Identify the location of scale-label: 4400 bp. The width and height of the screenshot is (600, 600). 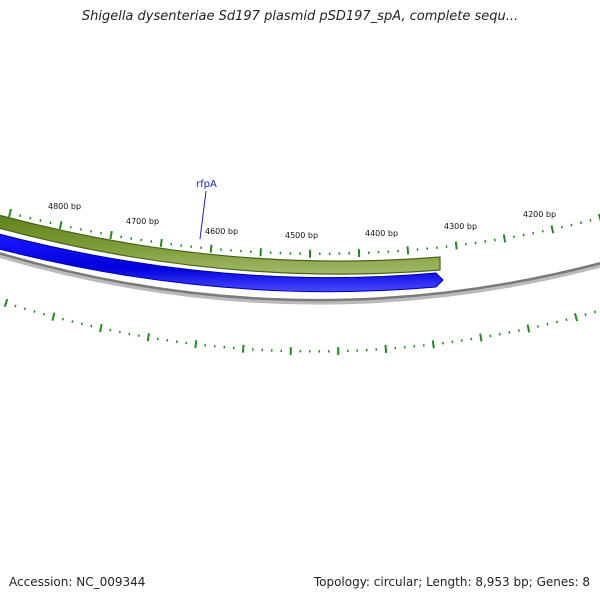
(381, 233).